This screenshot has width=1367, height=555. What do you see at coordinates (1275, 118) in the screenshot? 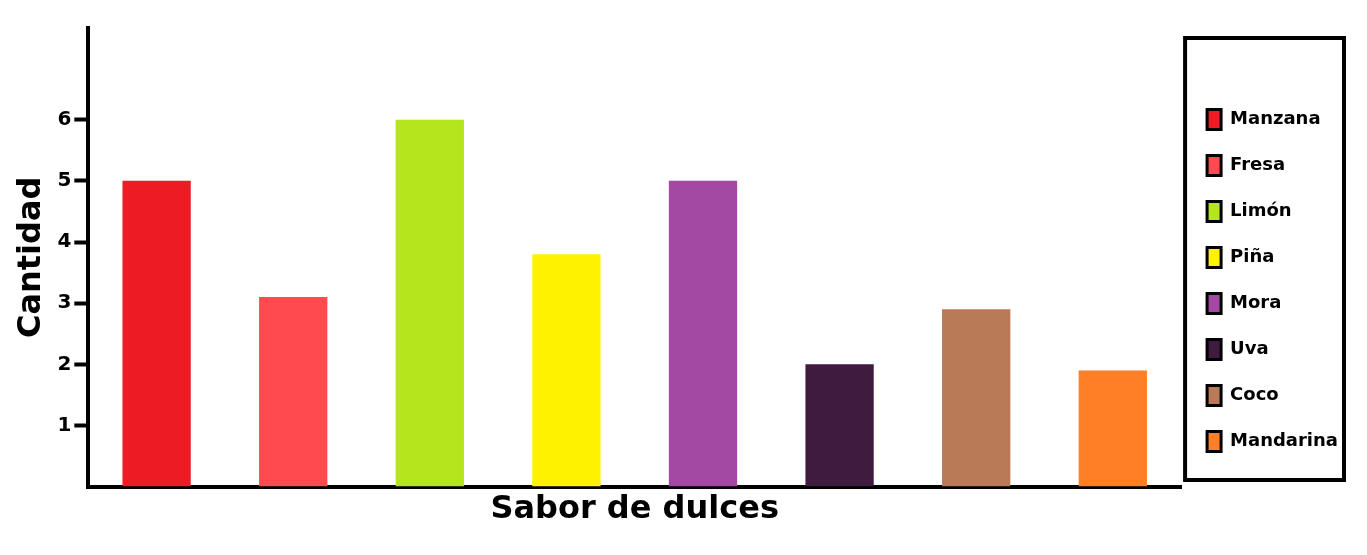
I see `legend-label: Manzana` at bounding box center [1275, 118].